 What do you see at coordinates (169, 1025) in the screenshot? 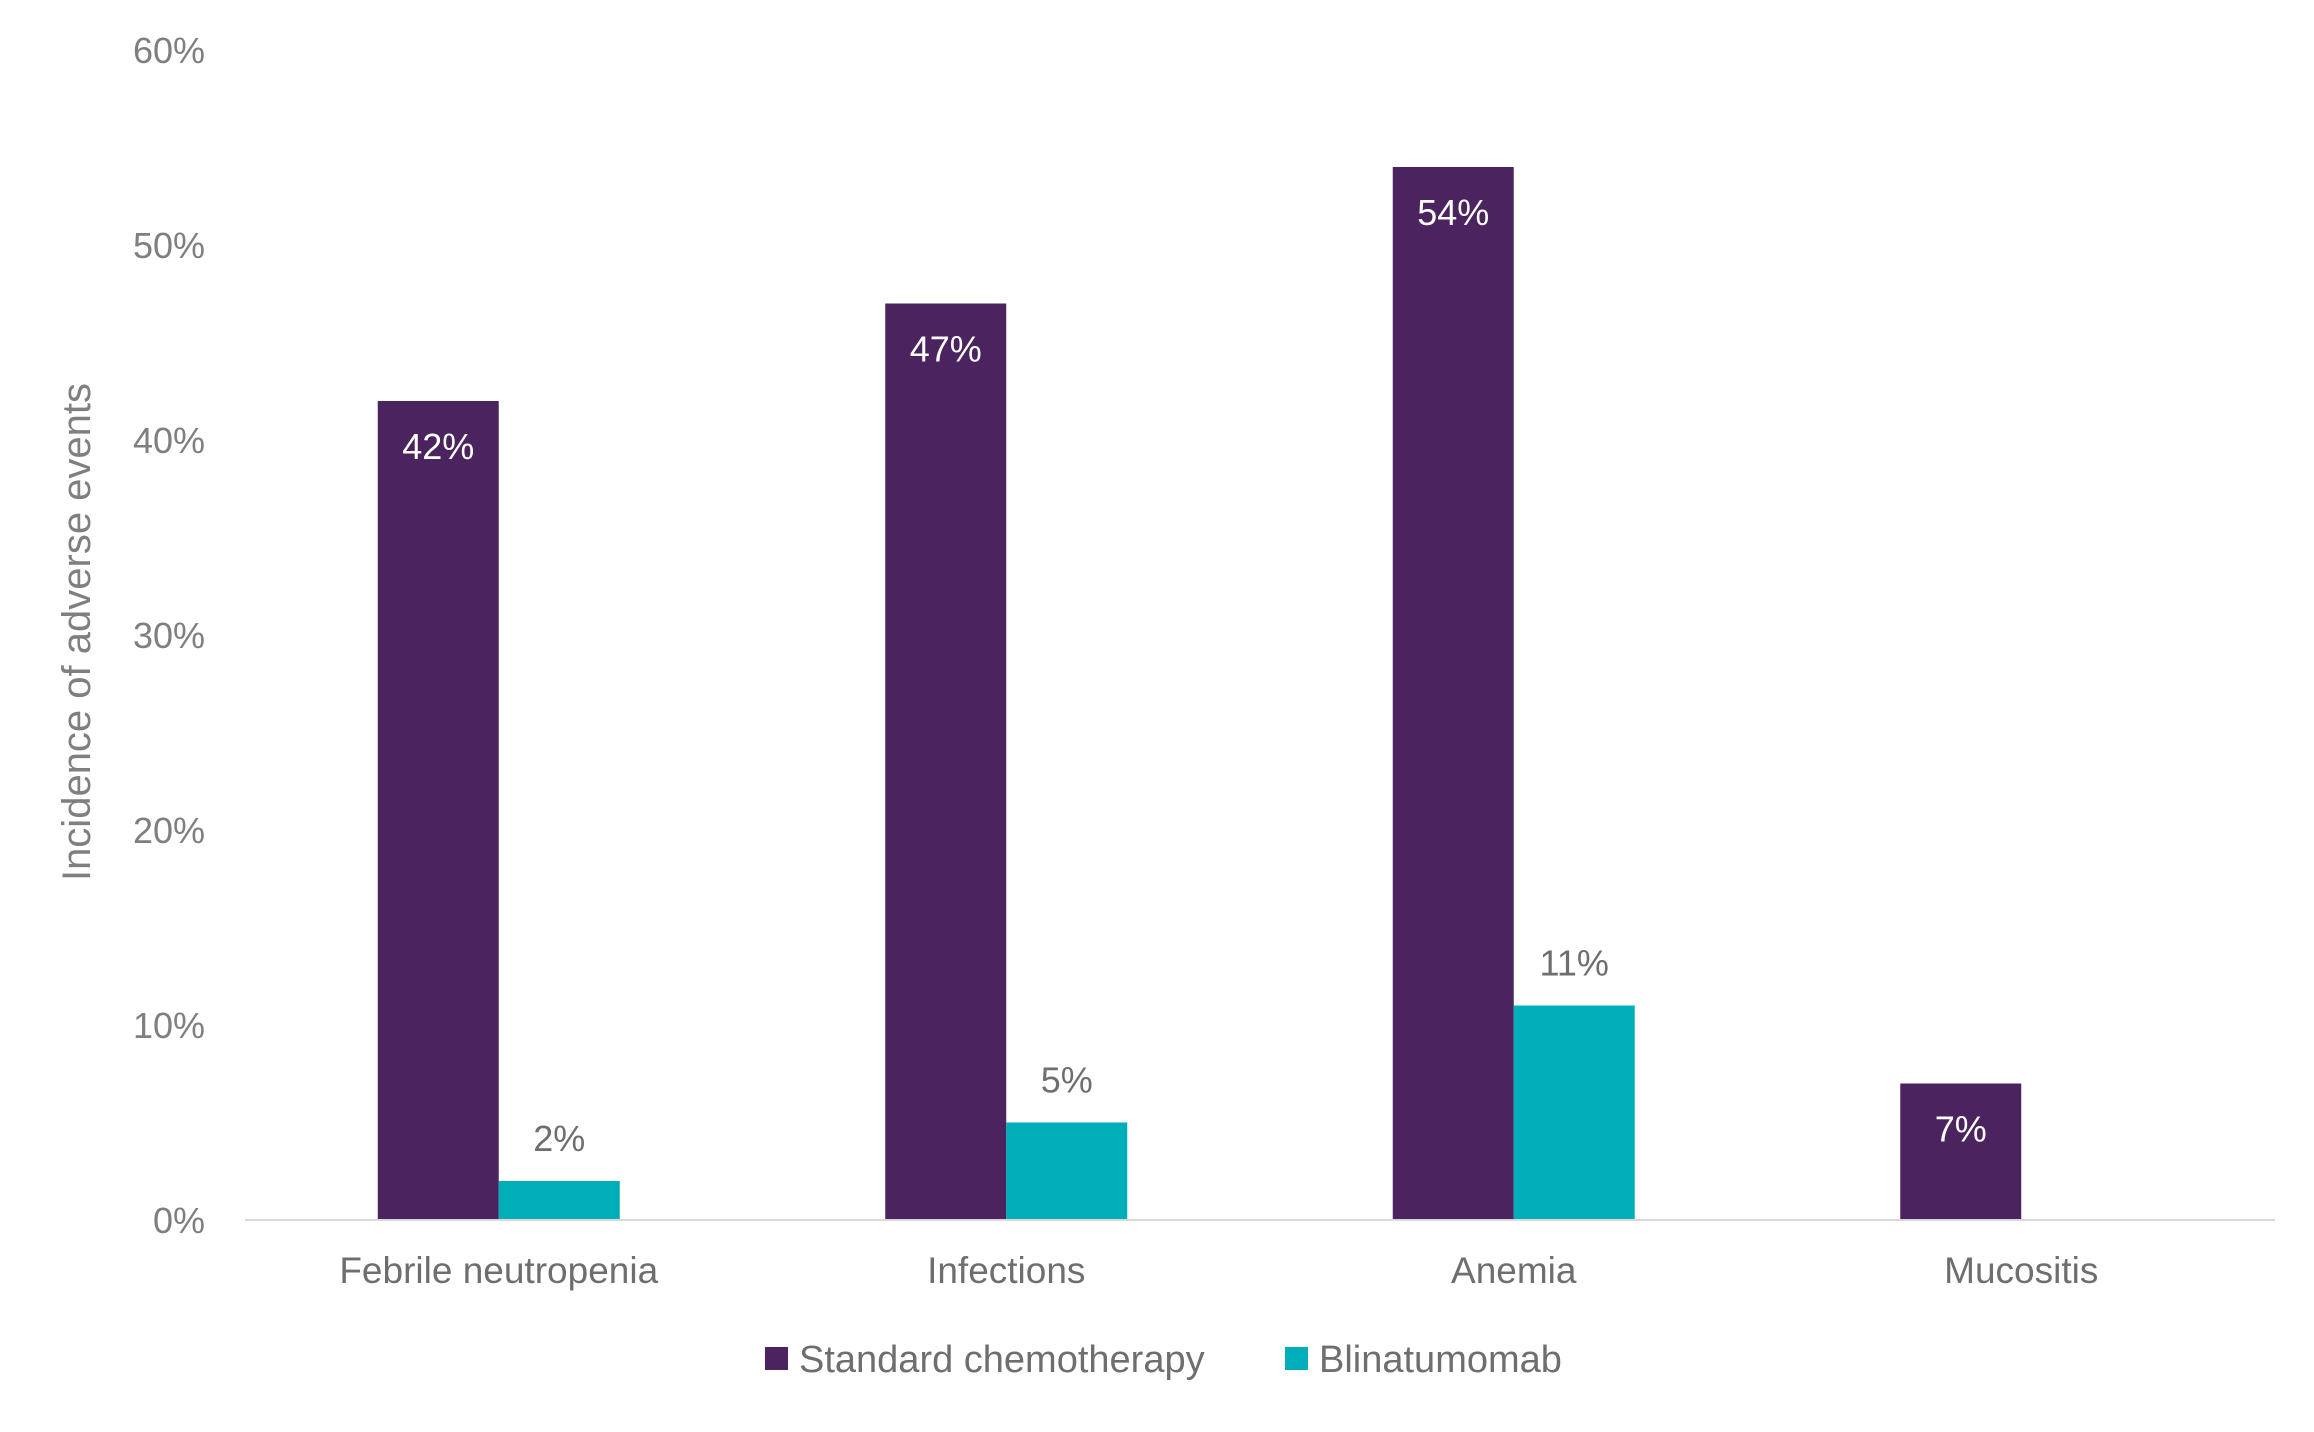
I see `y-tick-label: 10%` at bounding box center [169, 1025].